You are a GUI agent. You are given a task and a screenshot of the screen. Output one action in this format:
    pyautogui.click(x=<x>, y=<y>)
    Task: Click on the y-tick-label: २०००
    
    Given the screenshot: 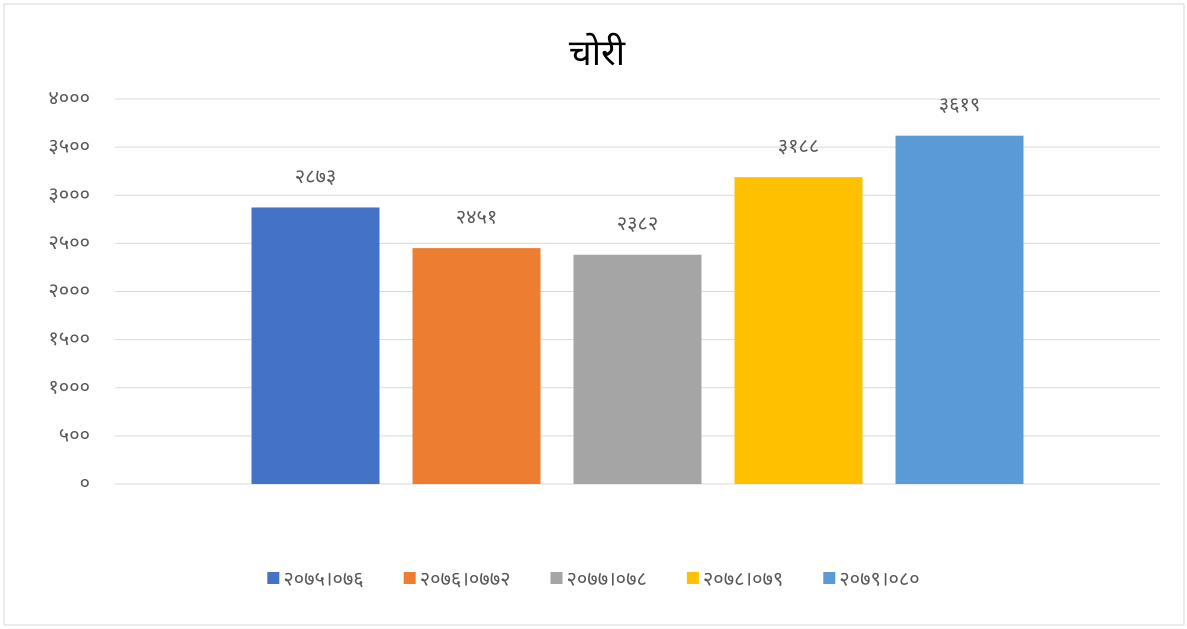 What is the action you would take?
    pyautogui.click(x=69, y=290)
    